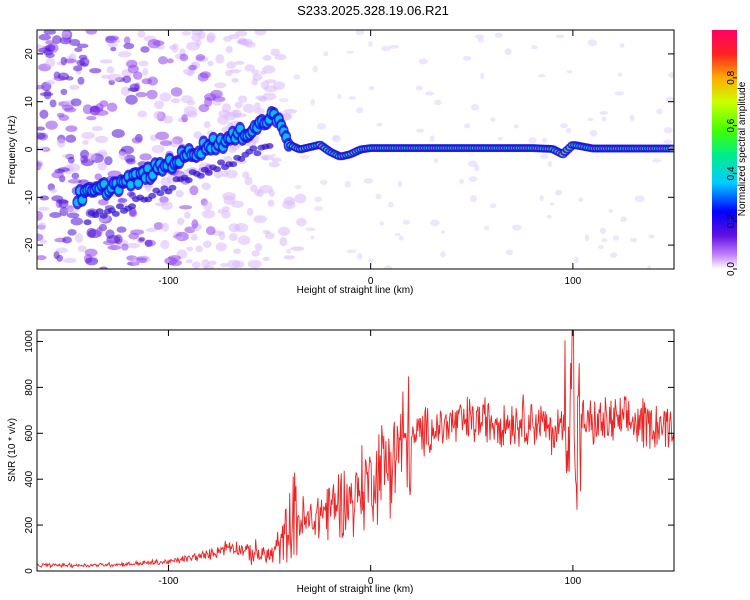 This screenshot has width=750, height=600. I want to click on spectrogram-ridge-core, so click(131, 184).